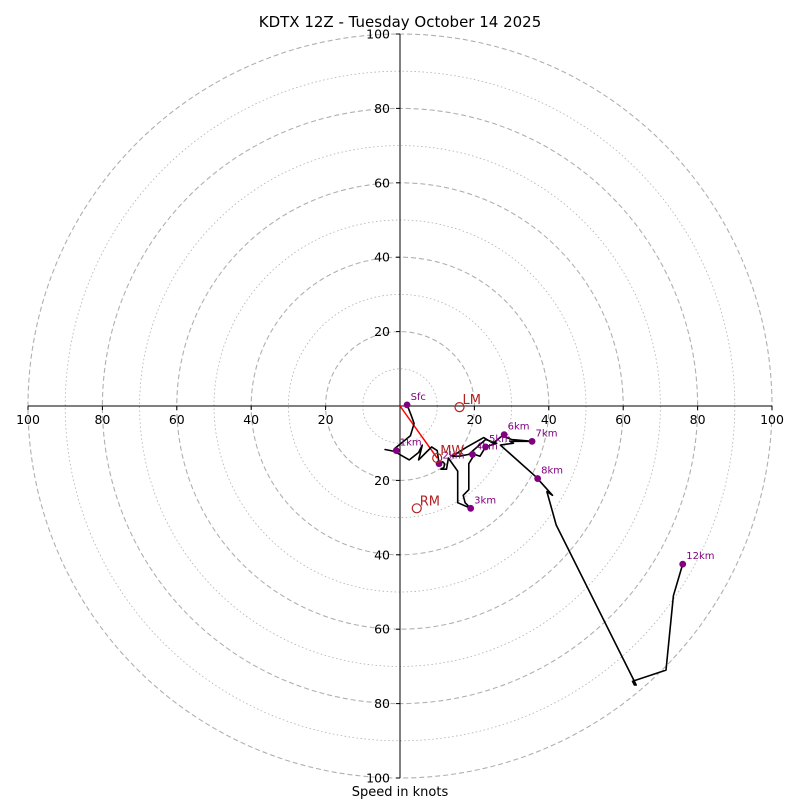 The height and width of the screenshot is (800, 800). What do you see at coordinates (396, 451) in the screenshot?
I see `height-marker-1km` at bounding box center [396, 451].